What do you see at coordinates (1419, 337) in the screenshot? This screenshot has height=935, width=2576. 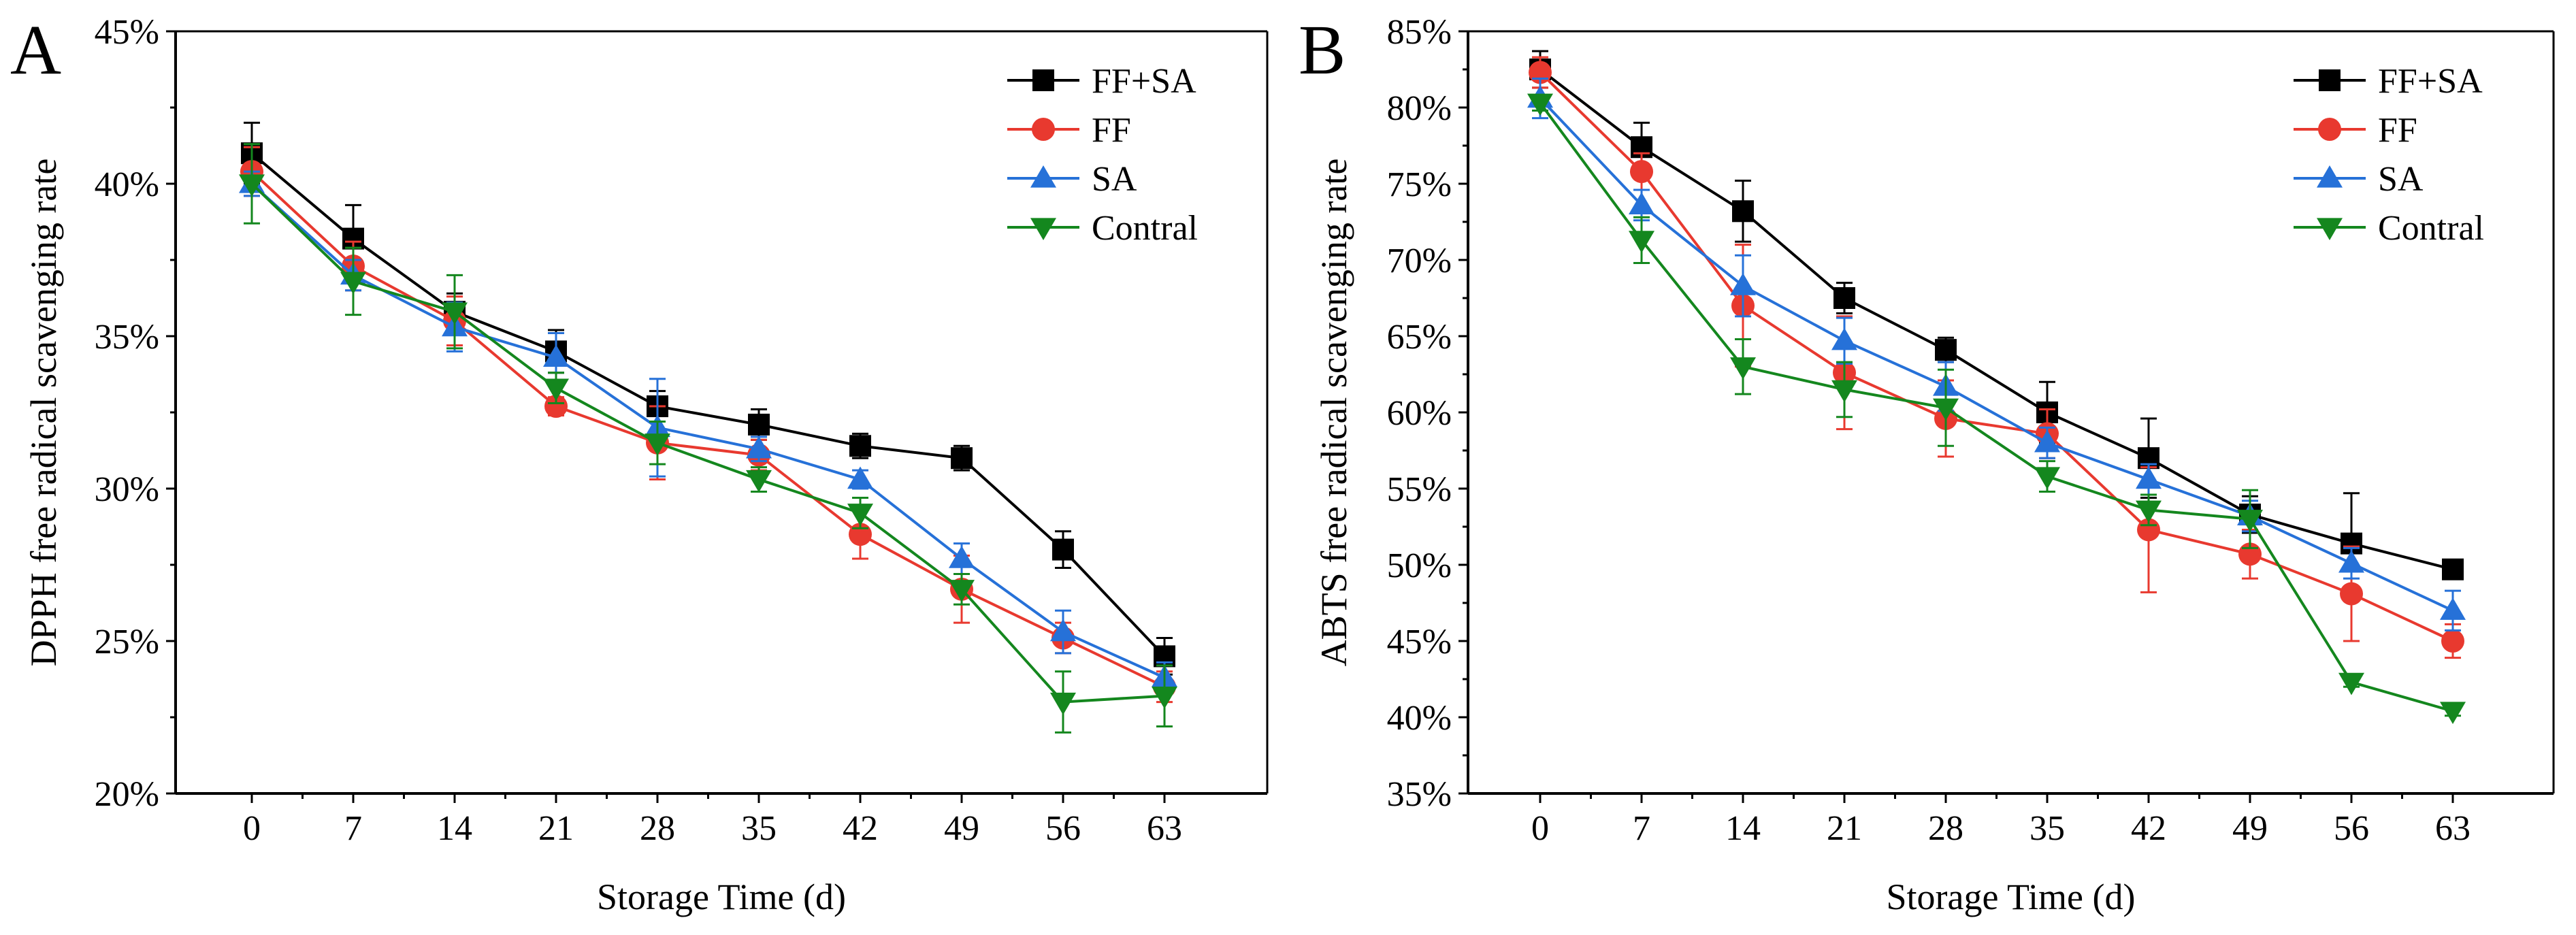 I see `y-tick-label: 65%` at bounding box center [1419, 337].